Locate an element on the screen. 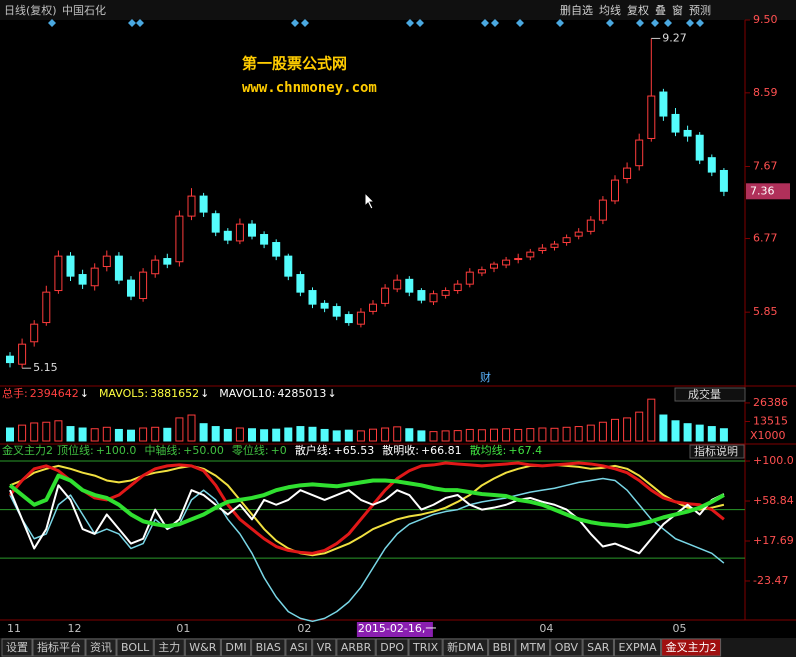 The height and width of the screenshot is (657, 796). help-button: 指标说明 is located at coordinates (716, 451).